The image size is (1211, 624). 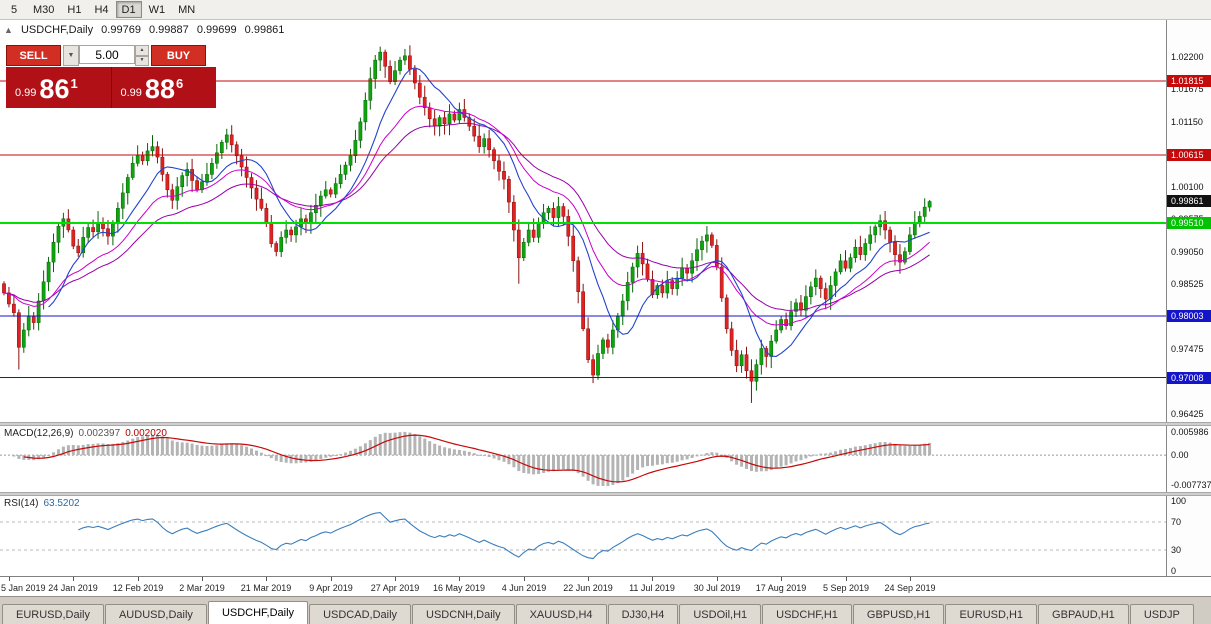 I want to click on chart-tab-xauusd-h4: XAUUSD,H4, so click(x=561, y=614).